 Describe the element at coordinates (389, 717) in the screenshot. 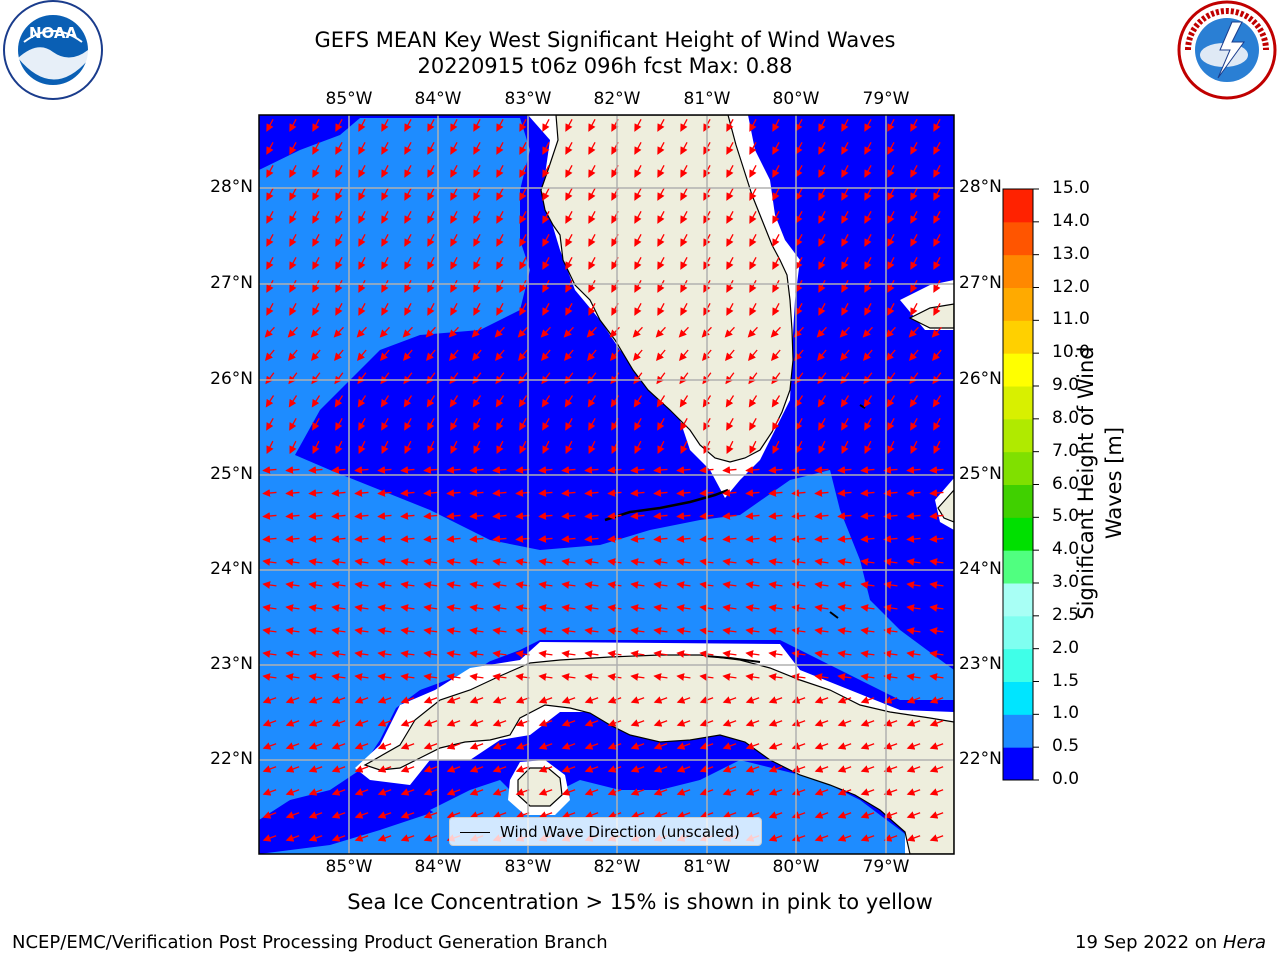

I see `wave-height-0p5-1-region` at that location.